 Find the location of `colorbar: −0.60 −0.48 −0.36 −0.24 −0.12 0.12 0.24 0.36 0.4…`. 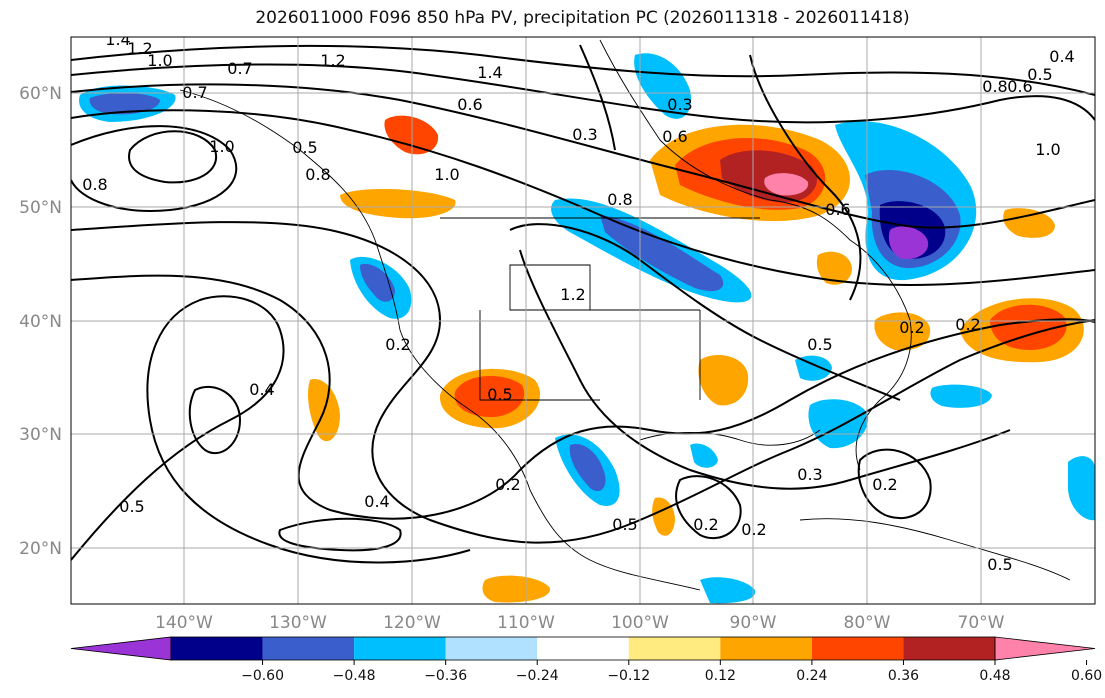

colorbar: −0.60 −0.48 −0.36 −0.24 −0.12 0.12 0.24 0.36 0.4… is located at coordinates (586, 660).